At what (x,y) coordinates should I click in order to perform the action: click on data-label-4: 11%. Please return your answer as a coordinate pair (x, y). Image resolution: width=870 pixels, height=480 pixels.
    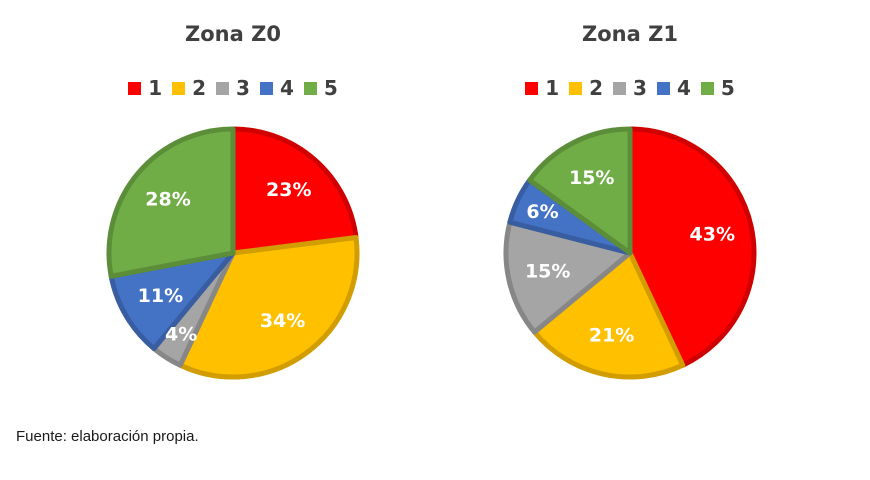
    Looking at the image, I should click on (160, 296).